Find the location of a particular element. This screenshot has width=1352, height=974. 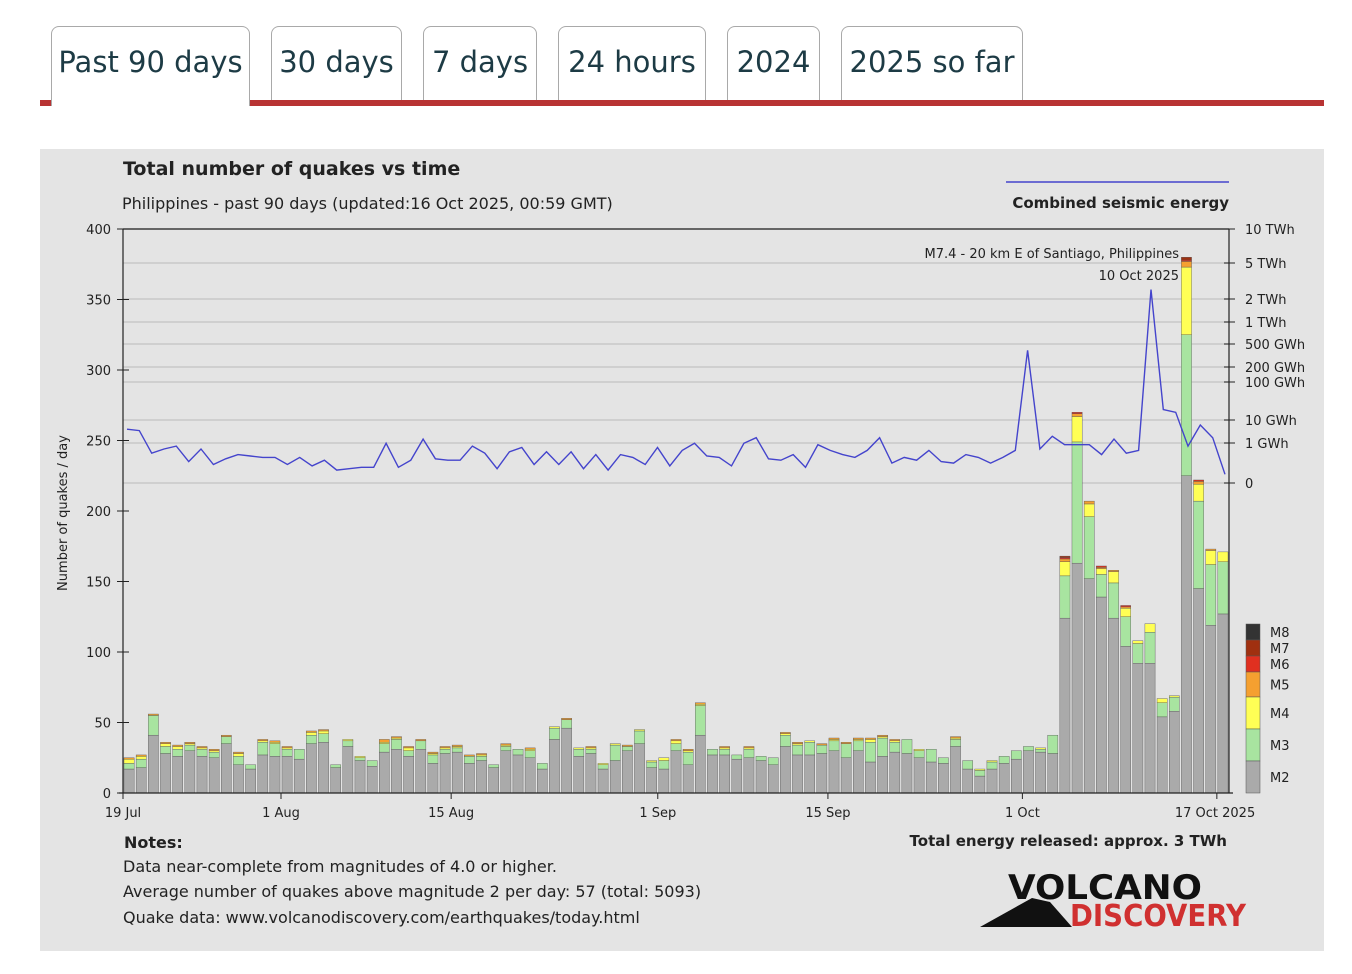

energy-tick-label: 1 GWh is located at coordinates (1267, 444).